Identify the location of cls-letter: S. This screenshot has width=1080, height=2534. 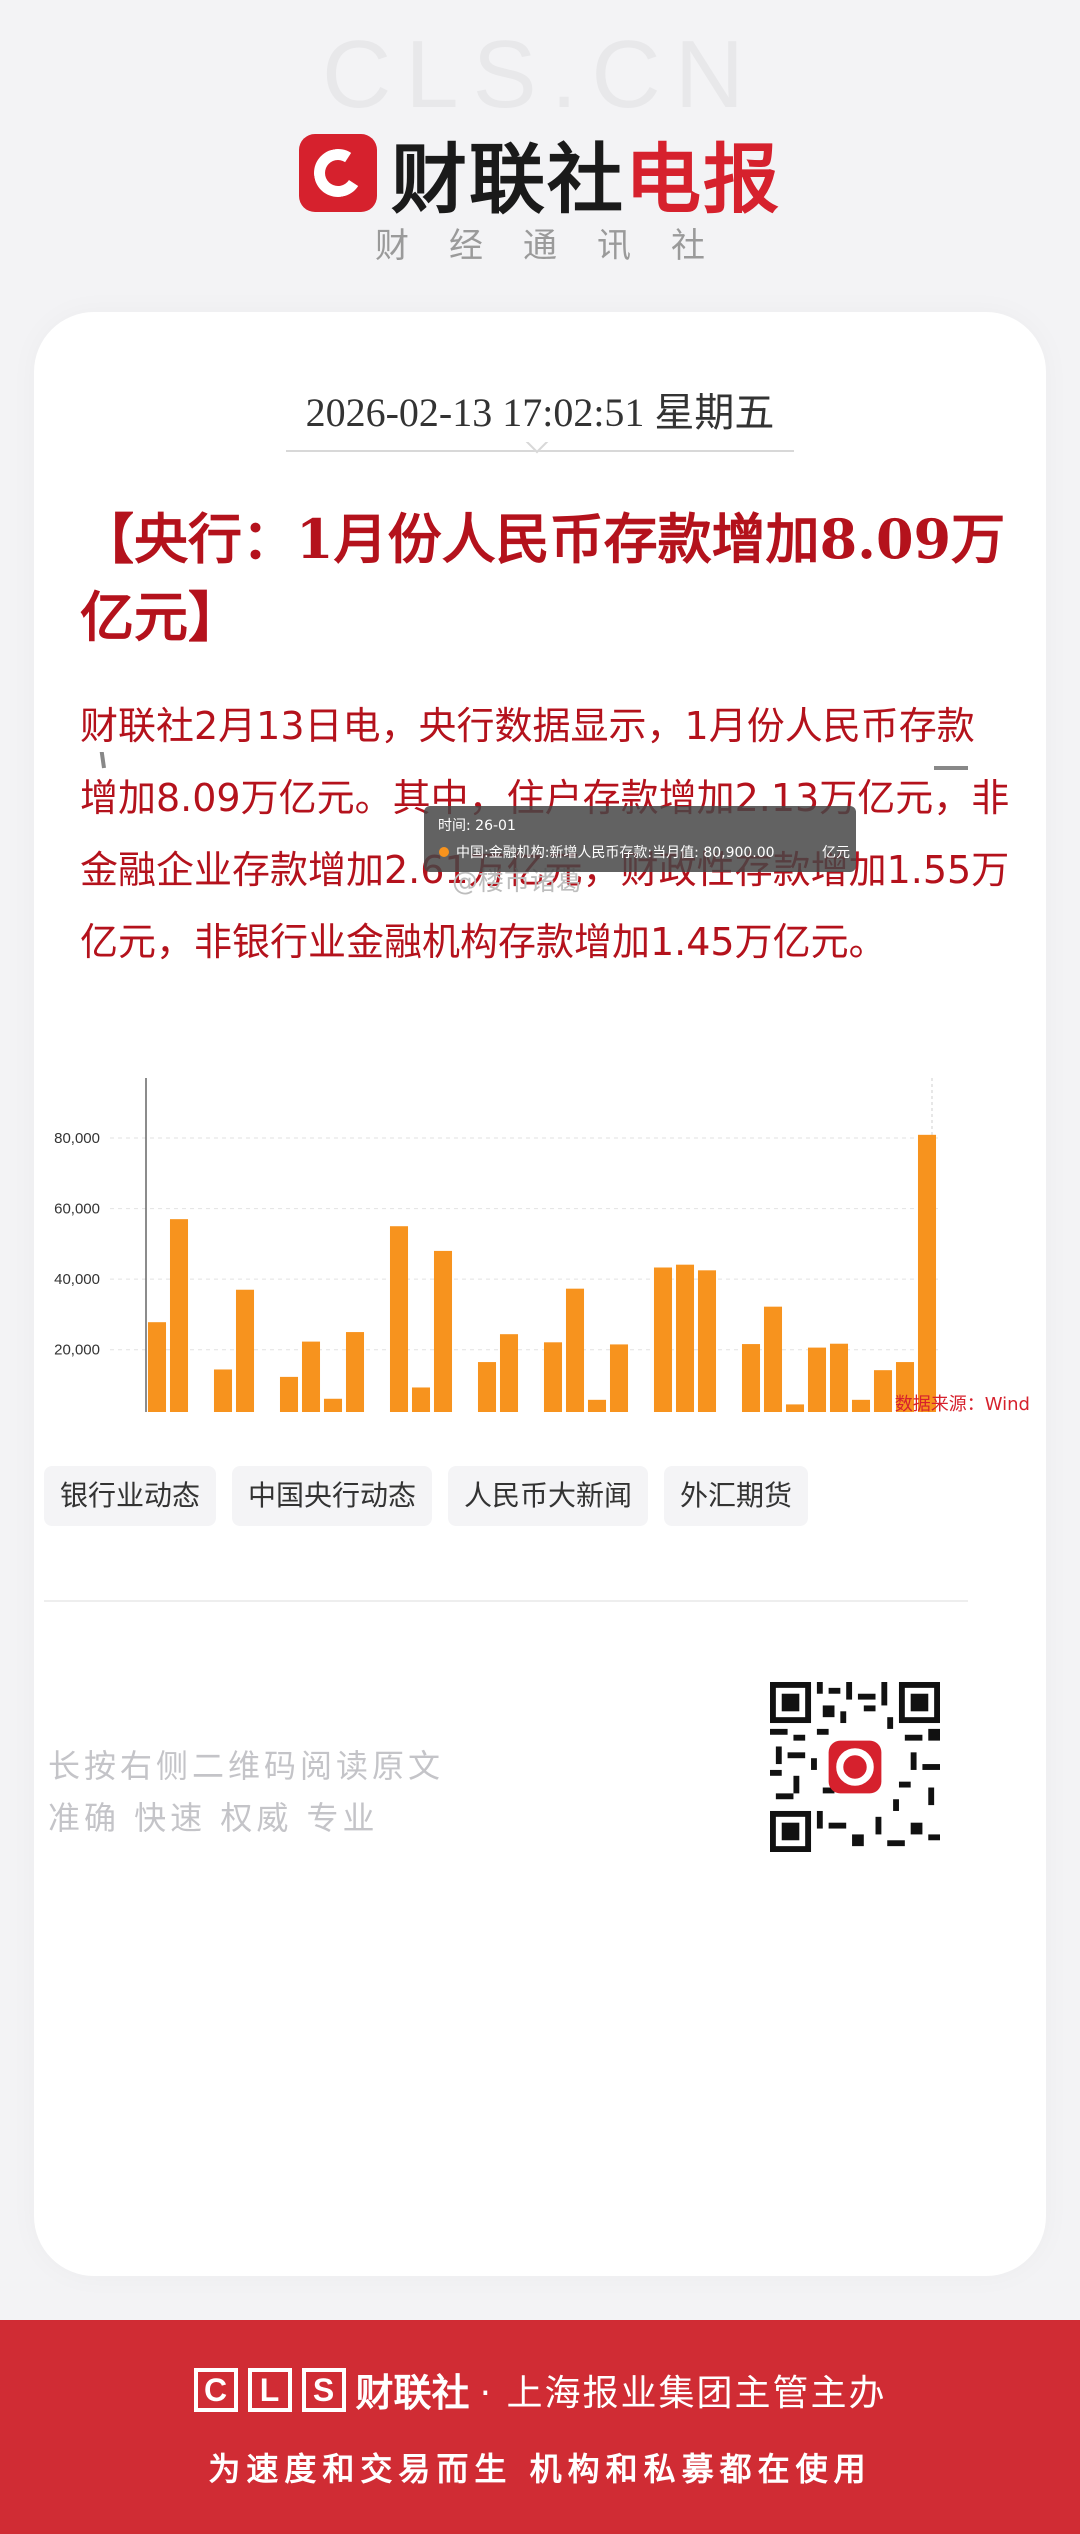
(323, 2389).